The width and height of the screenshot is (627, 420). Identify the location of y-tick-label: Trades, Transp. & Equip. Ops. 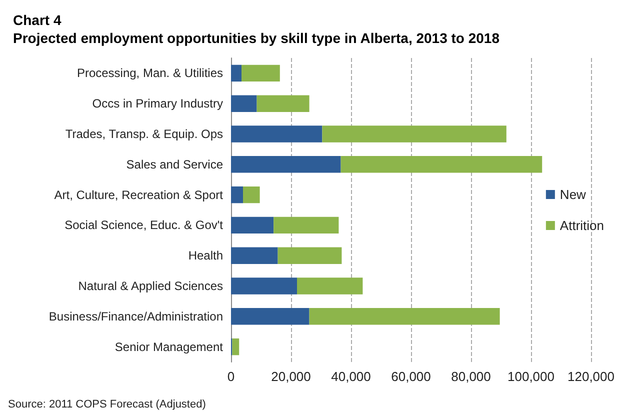
(144, 134).